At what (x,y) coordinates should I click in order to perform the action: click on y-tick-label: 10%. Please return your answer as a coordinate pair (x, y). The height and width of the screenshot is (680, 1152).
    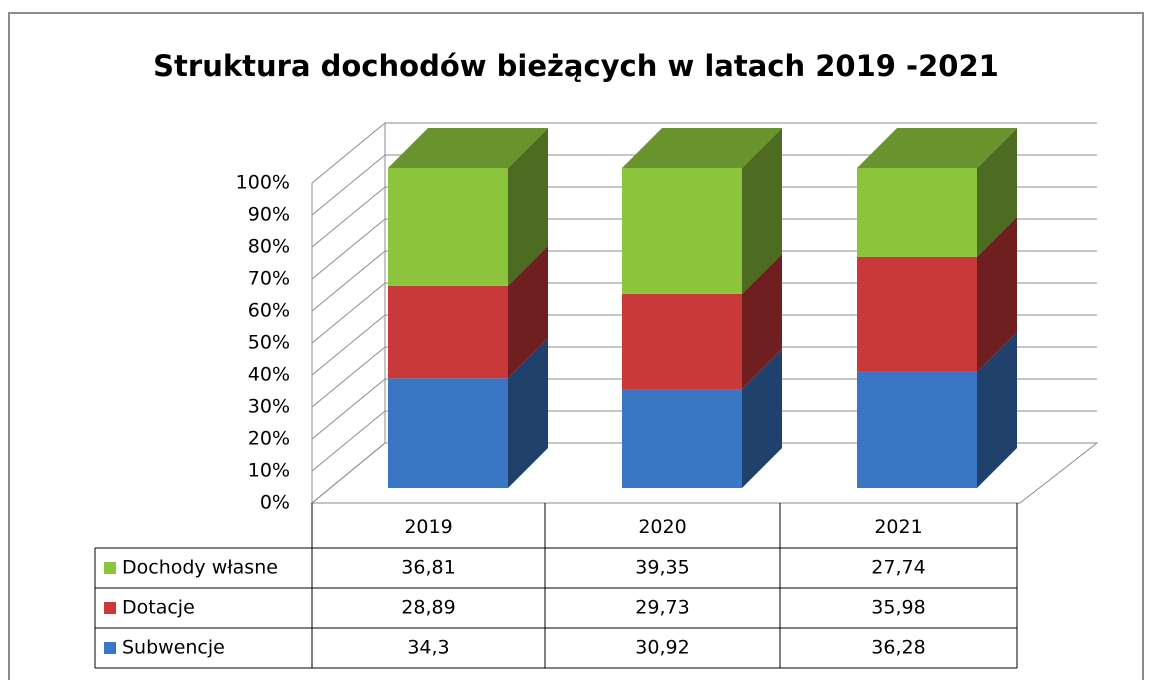
    Looking at the image, I should click on (269, 471).